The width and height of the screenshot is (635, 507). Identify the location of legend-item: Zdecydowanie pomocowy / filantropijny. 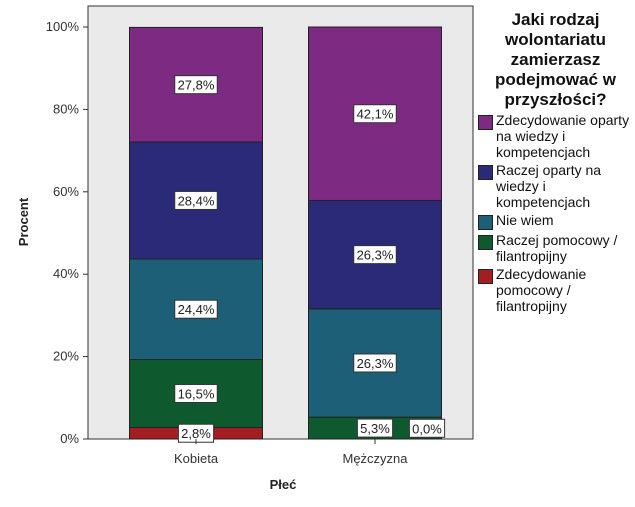
(555, 290).